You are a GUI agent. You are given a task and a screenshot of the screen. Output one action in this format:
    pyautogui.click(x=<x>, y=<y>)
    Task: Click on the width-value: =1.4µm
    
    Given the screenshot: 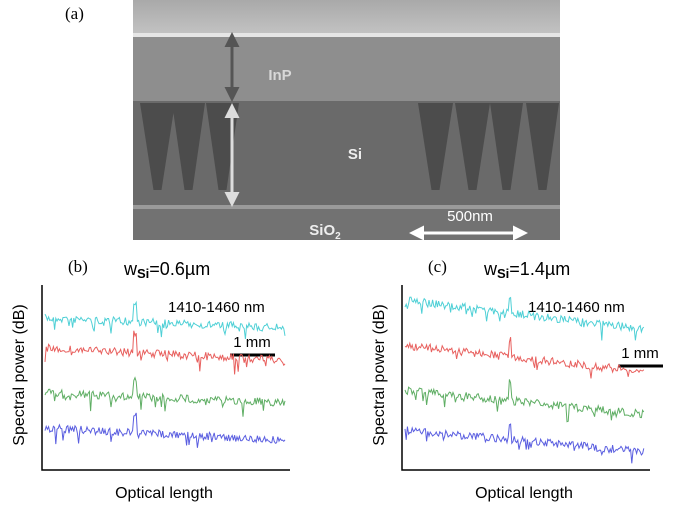 What is the action you would take?
    pyautogui.click(x=539, y=269)
    